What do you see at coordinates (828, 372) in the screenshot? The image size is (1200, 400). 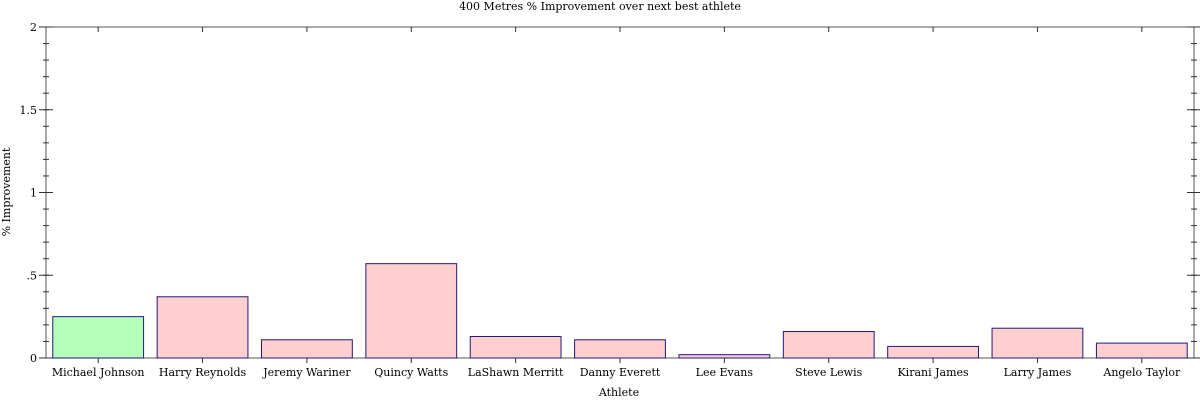 I see `x-tick-label: Steve Lewis` at bounding box center [828, 372].